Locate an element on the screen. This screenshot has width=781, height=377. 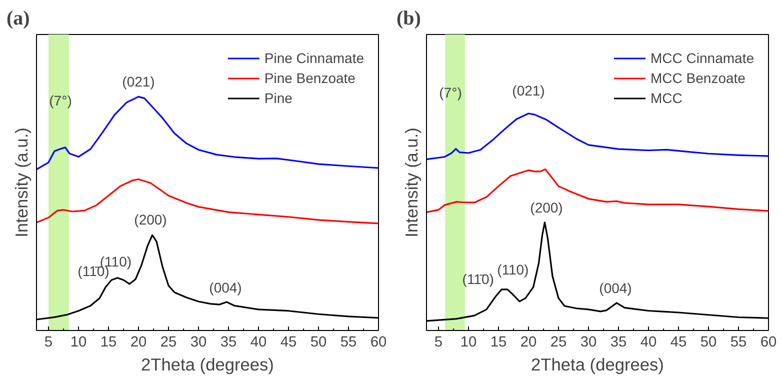
annotation: (110) is located at coordinates (513, 269).